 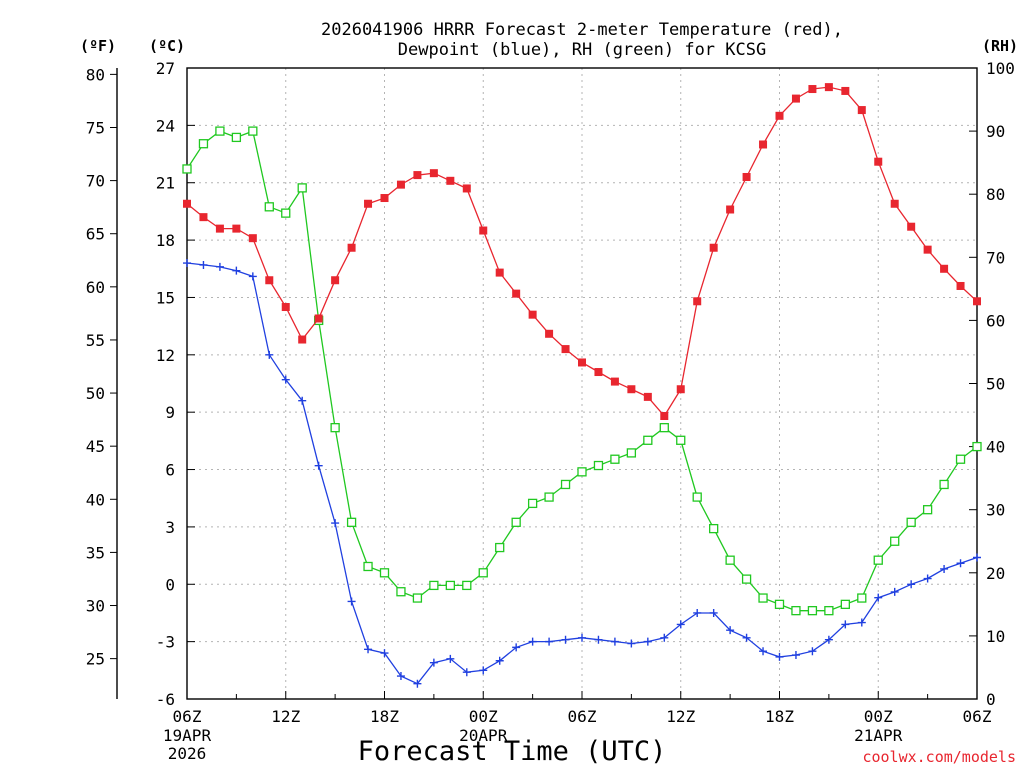 What do you see at coordinates (95, 606) in the screenshot?
I see `f-tick-label: 30` at bounding box center [95, 606].